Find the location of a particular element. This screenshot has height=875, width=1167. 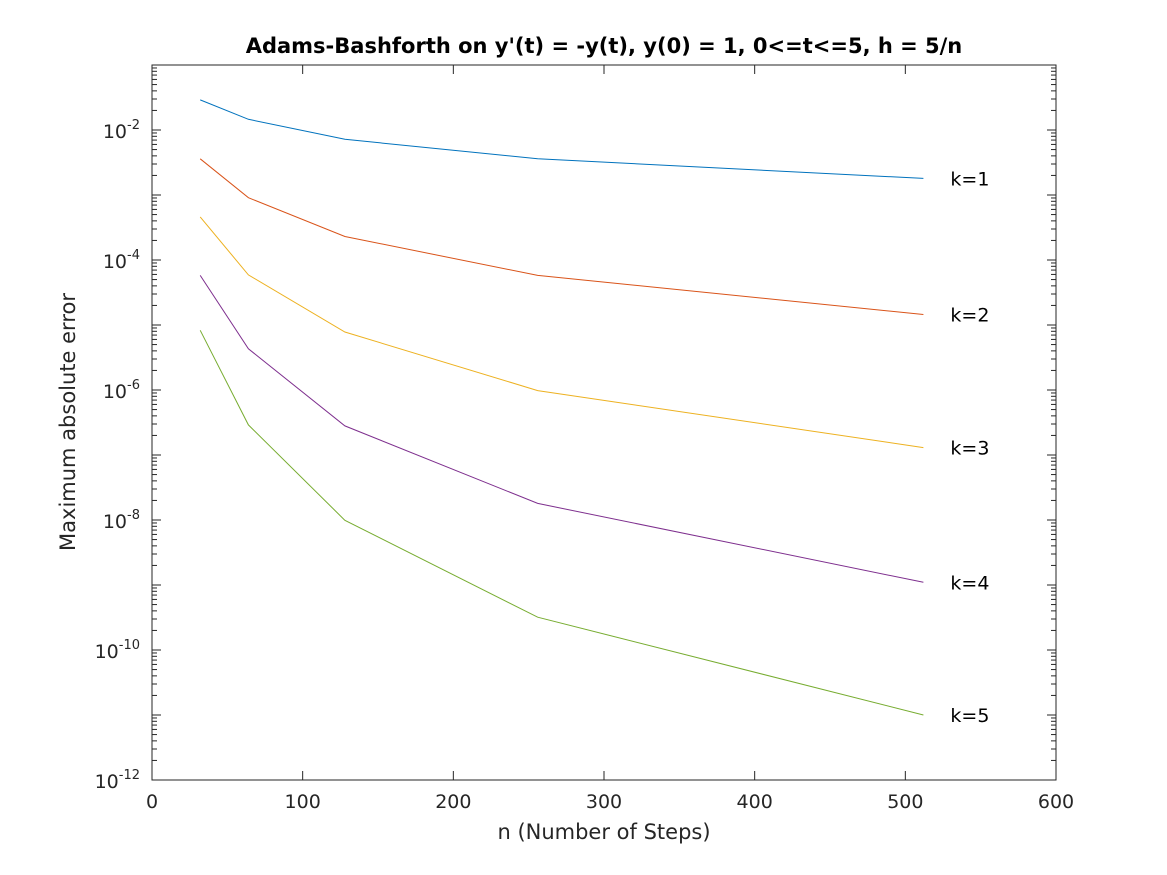

x-tick-labels: 0 100 200 300 400 500 600 is located at coordinates (610, 802).